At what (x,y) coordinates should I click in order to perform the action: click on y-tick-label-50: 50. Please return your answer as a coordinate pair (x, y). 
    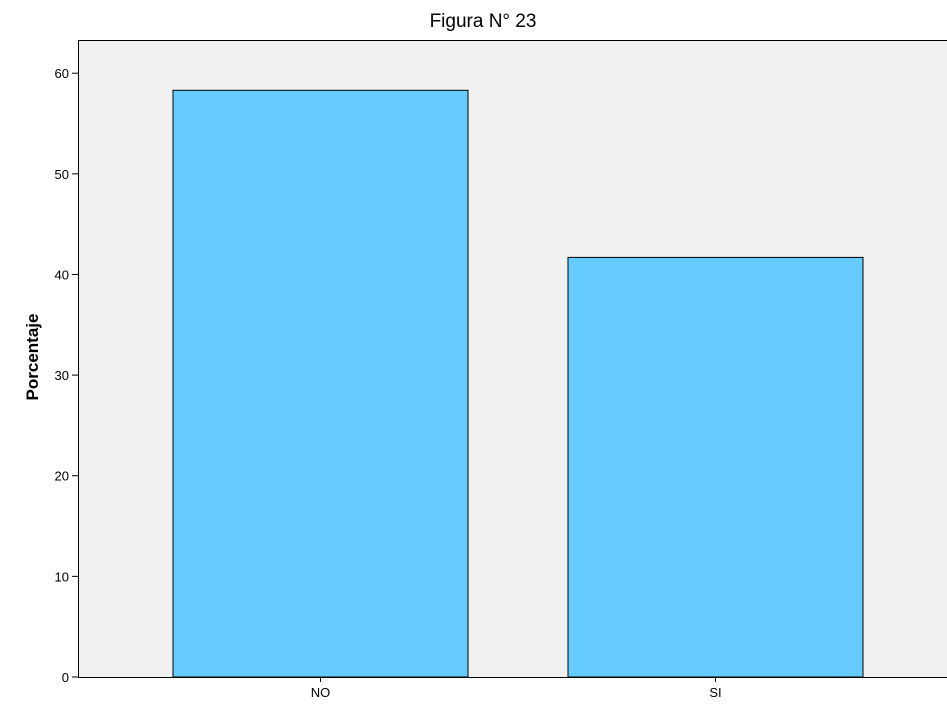
    Looking at the image, I should click on (62, 174).